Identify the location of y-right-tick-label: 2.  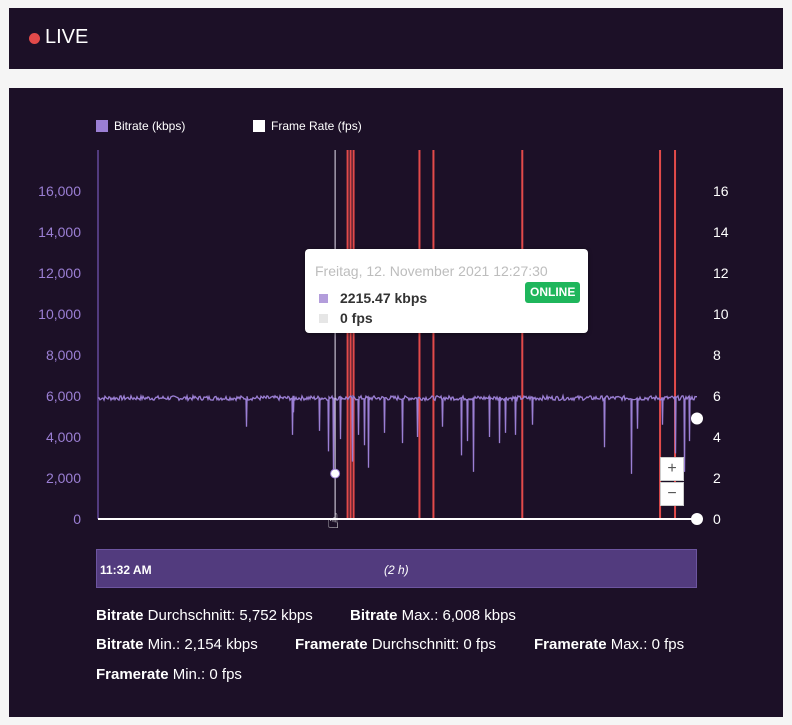
(717, 478).